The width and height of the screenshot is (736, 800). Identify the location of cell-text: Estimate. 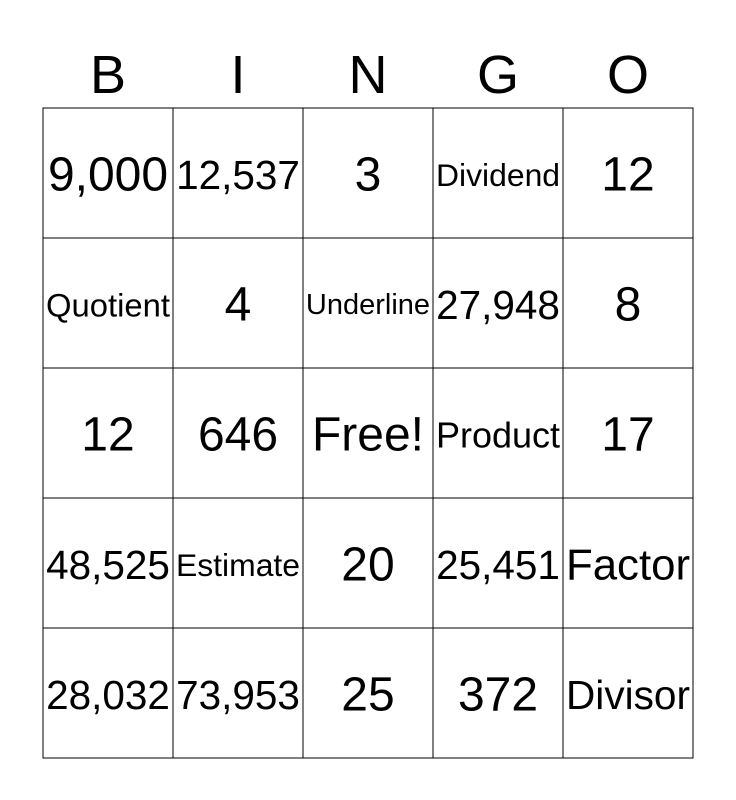
(238, 565).